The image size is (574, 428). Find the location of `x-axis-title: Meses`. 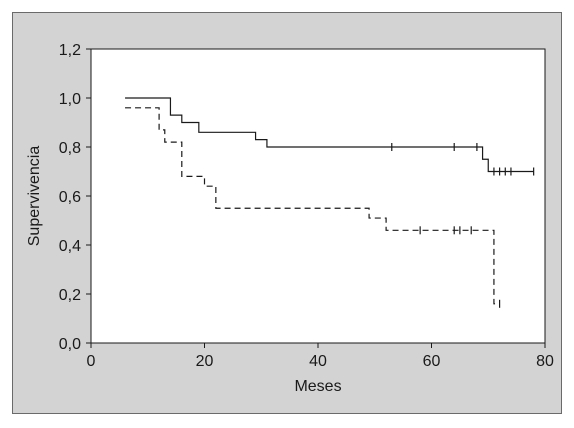

x-axis-title: Meses is located at coordinates (317, 386).